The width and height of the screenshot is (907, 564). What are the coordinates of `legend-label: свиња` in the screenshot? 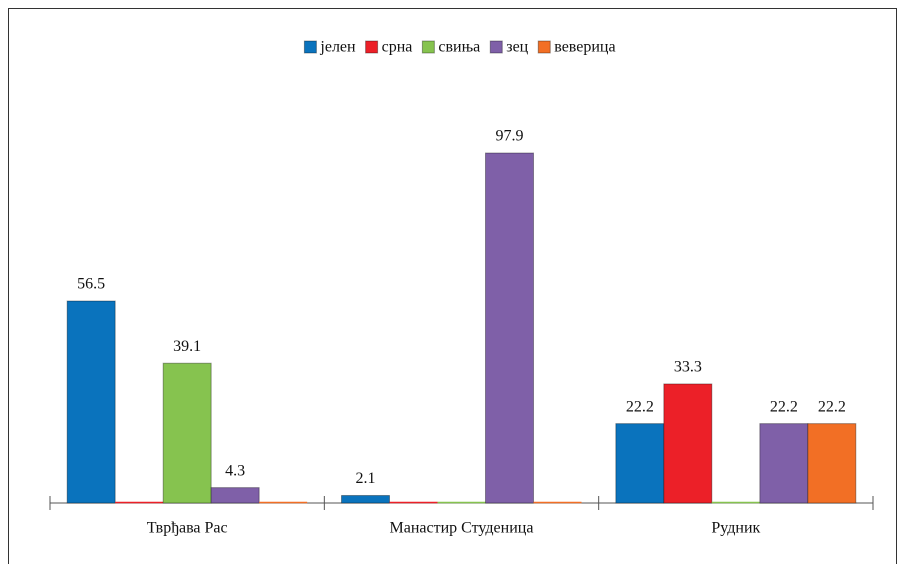 It's located at (459, 47).